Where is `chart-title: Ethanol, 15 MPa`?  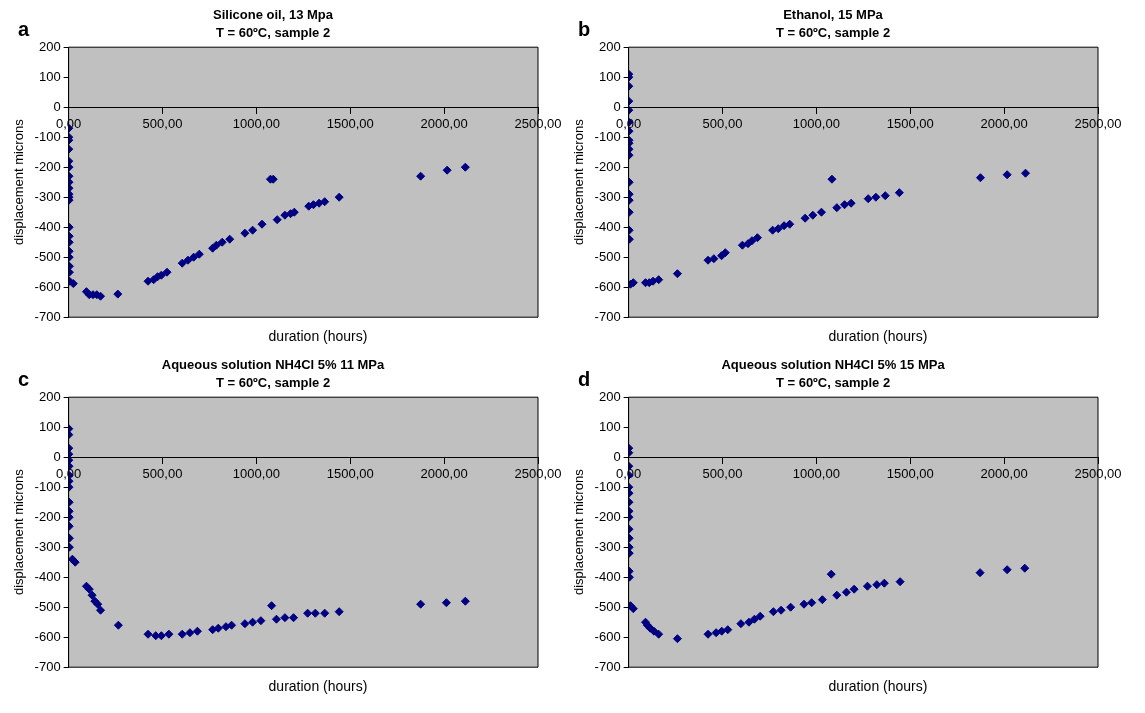 chart-title: Ethanol, 15 MPa is located at coordinates (833, 15).